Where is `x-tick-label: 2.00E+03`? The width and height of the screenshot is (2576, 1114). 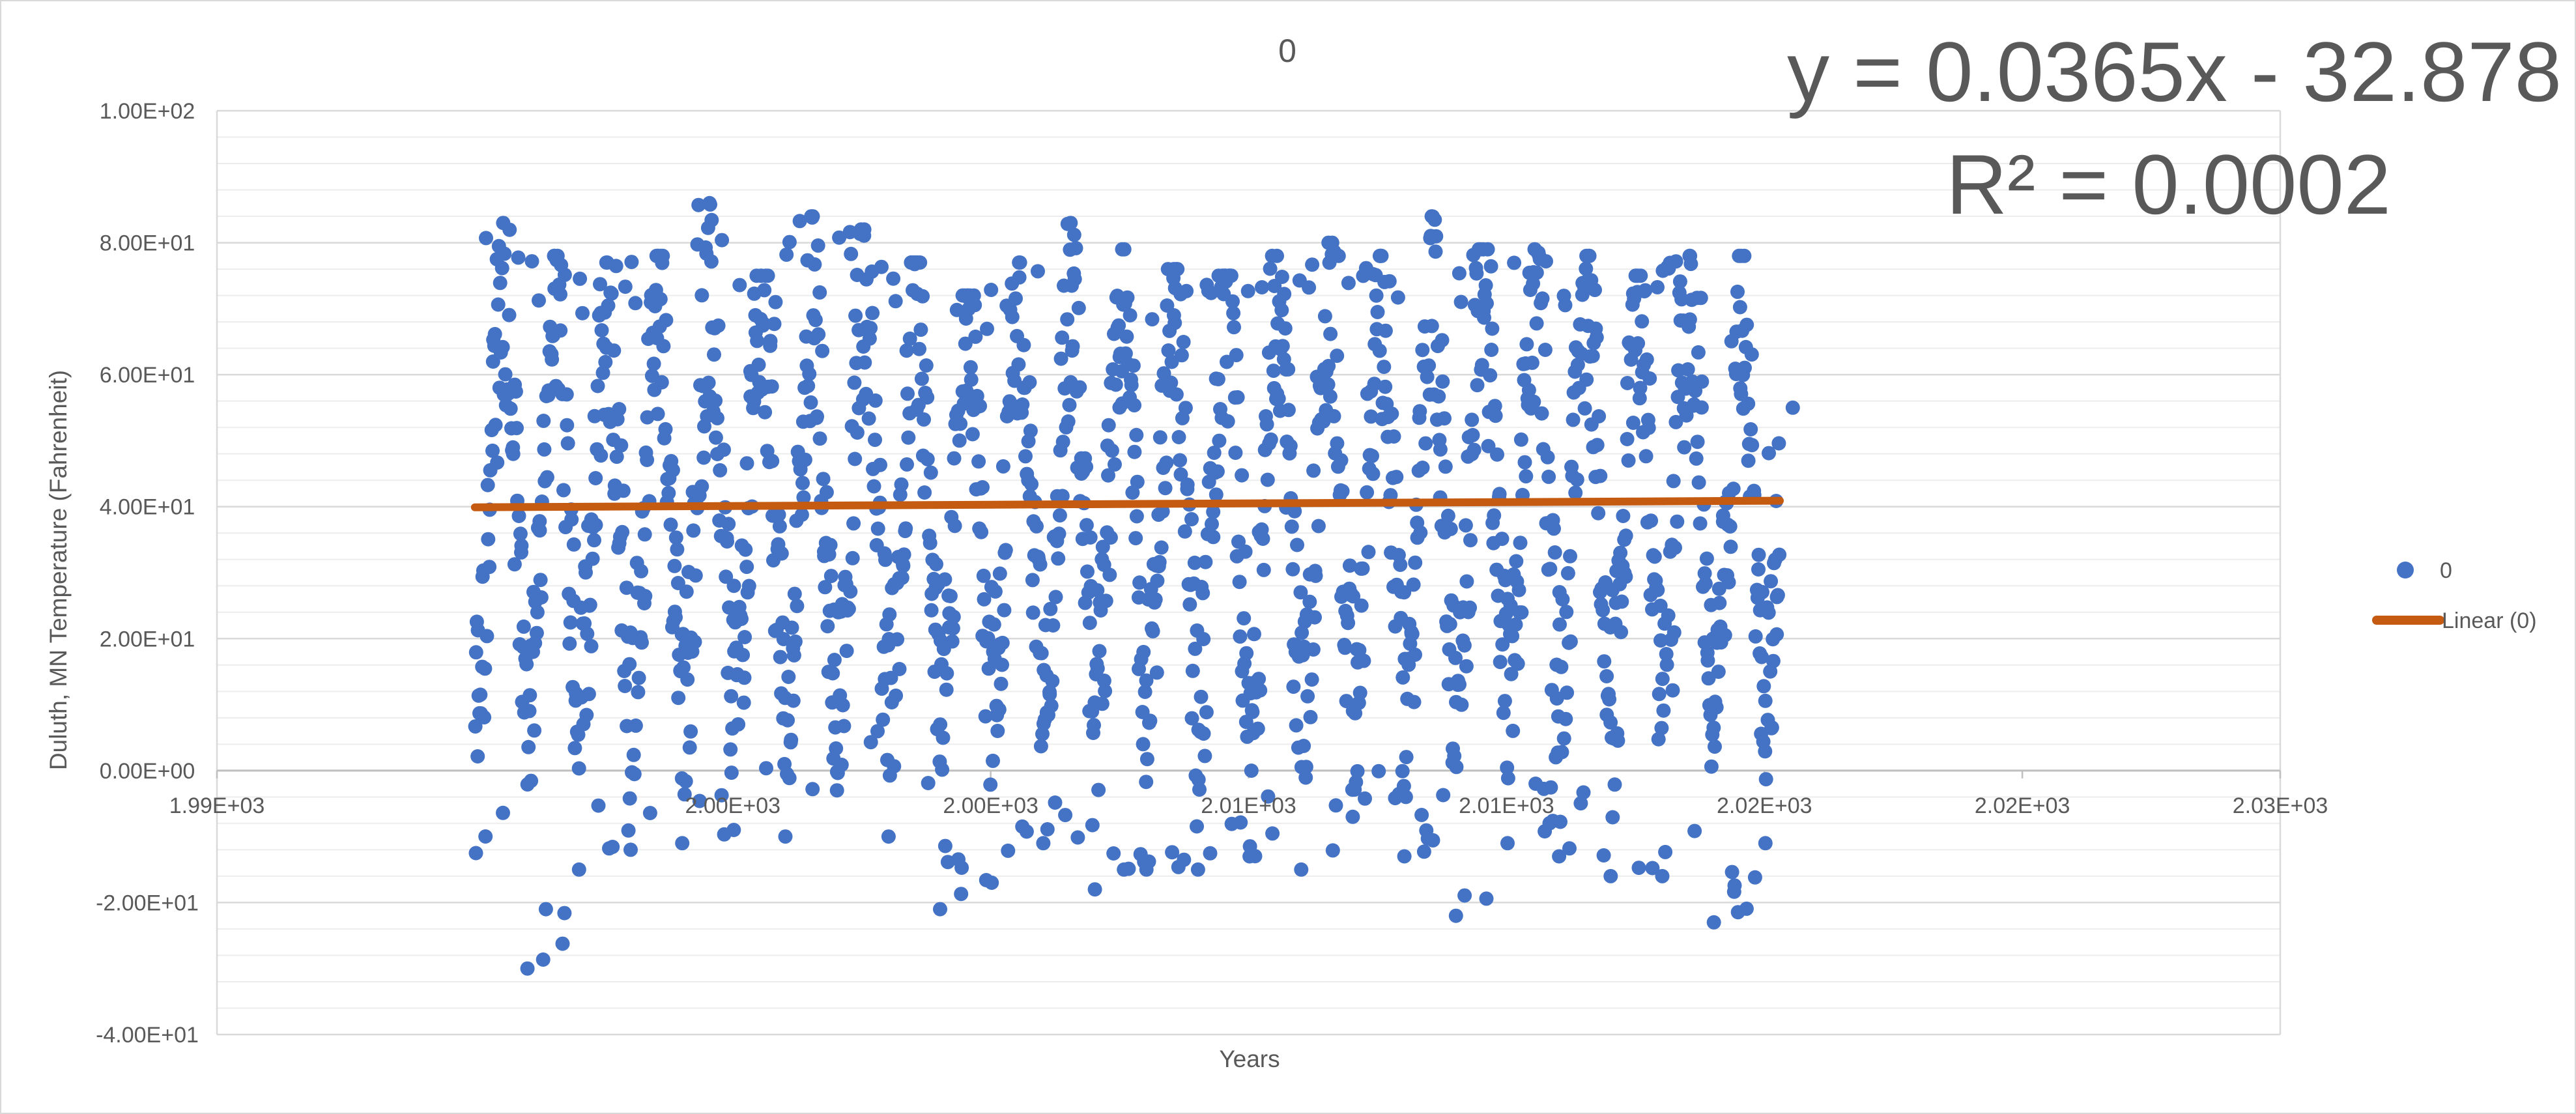 x-tick-label: 2.00E+03 is located at coordinates (991, 805).